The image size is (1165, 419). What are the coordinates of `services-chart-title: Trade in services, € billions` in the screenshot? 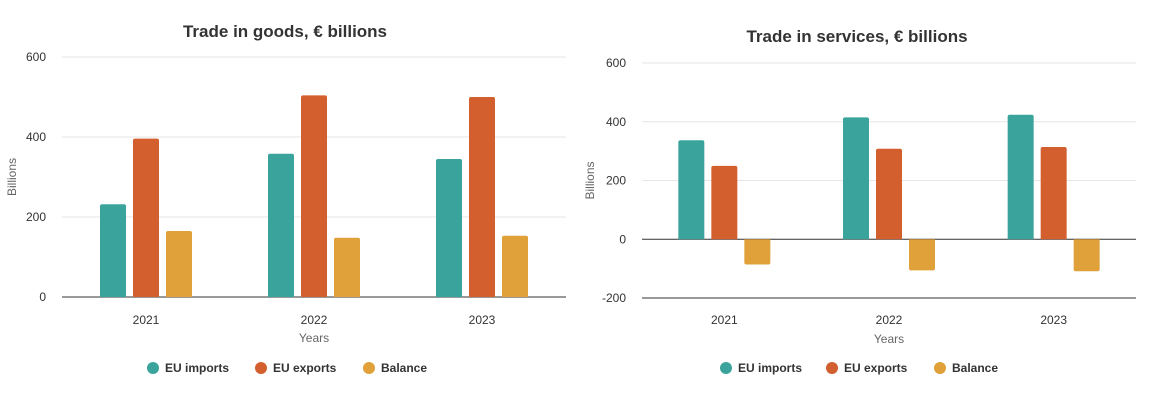 It's located at (856, 36).